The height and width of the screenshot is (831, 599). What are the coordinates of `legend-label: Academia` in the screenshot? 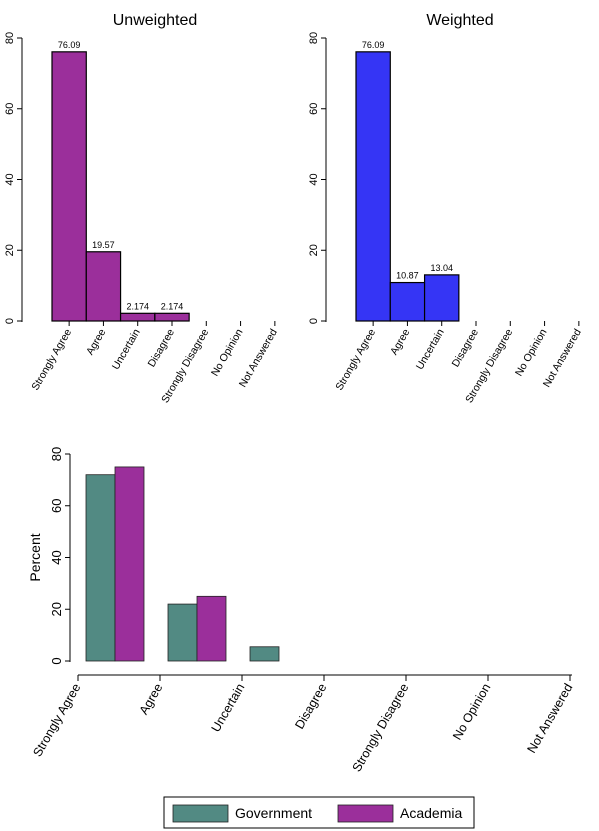 It's located at (431, 813).